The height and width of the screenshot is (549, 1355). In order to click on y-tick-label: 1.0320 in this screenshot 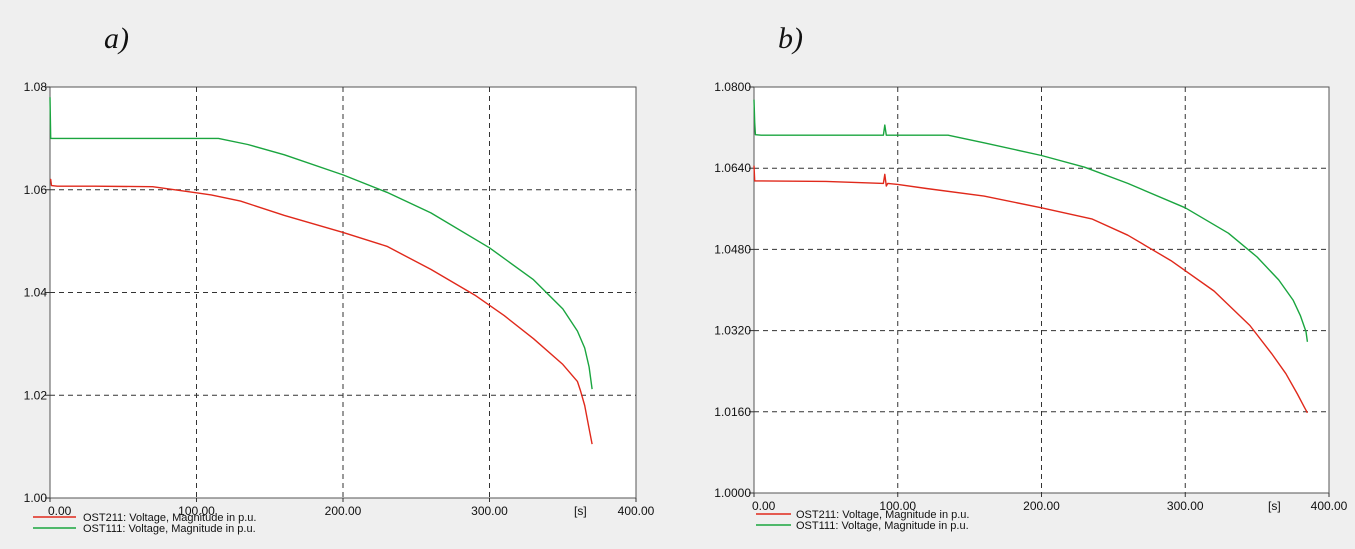, I will do `click(732, 331)`.